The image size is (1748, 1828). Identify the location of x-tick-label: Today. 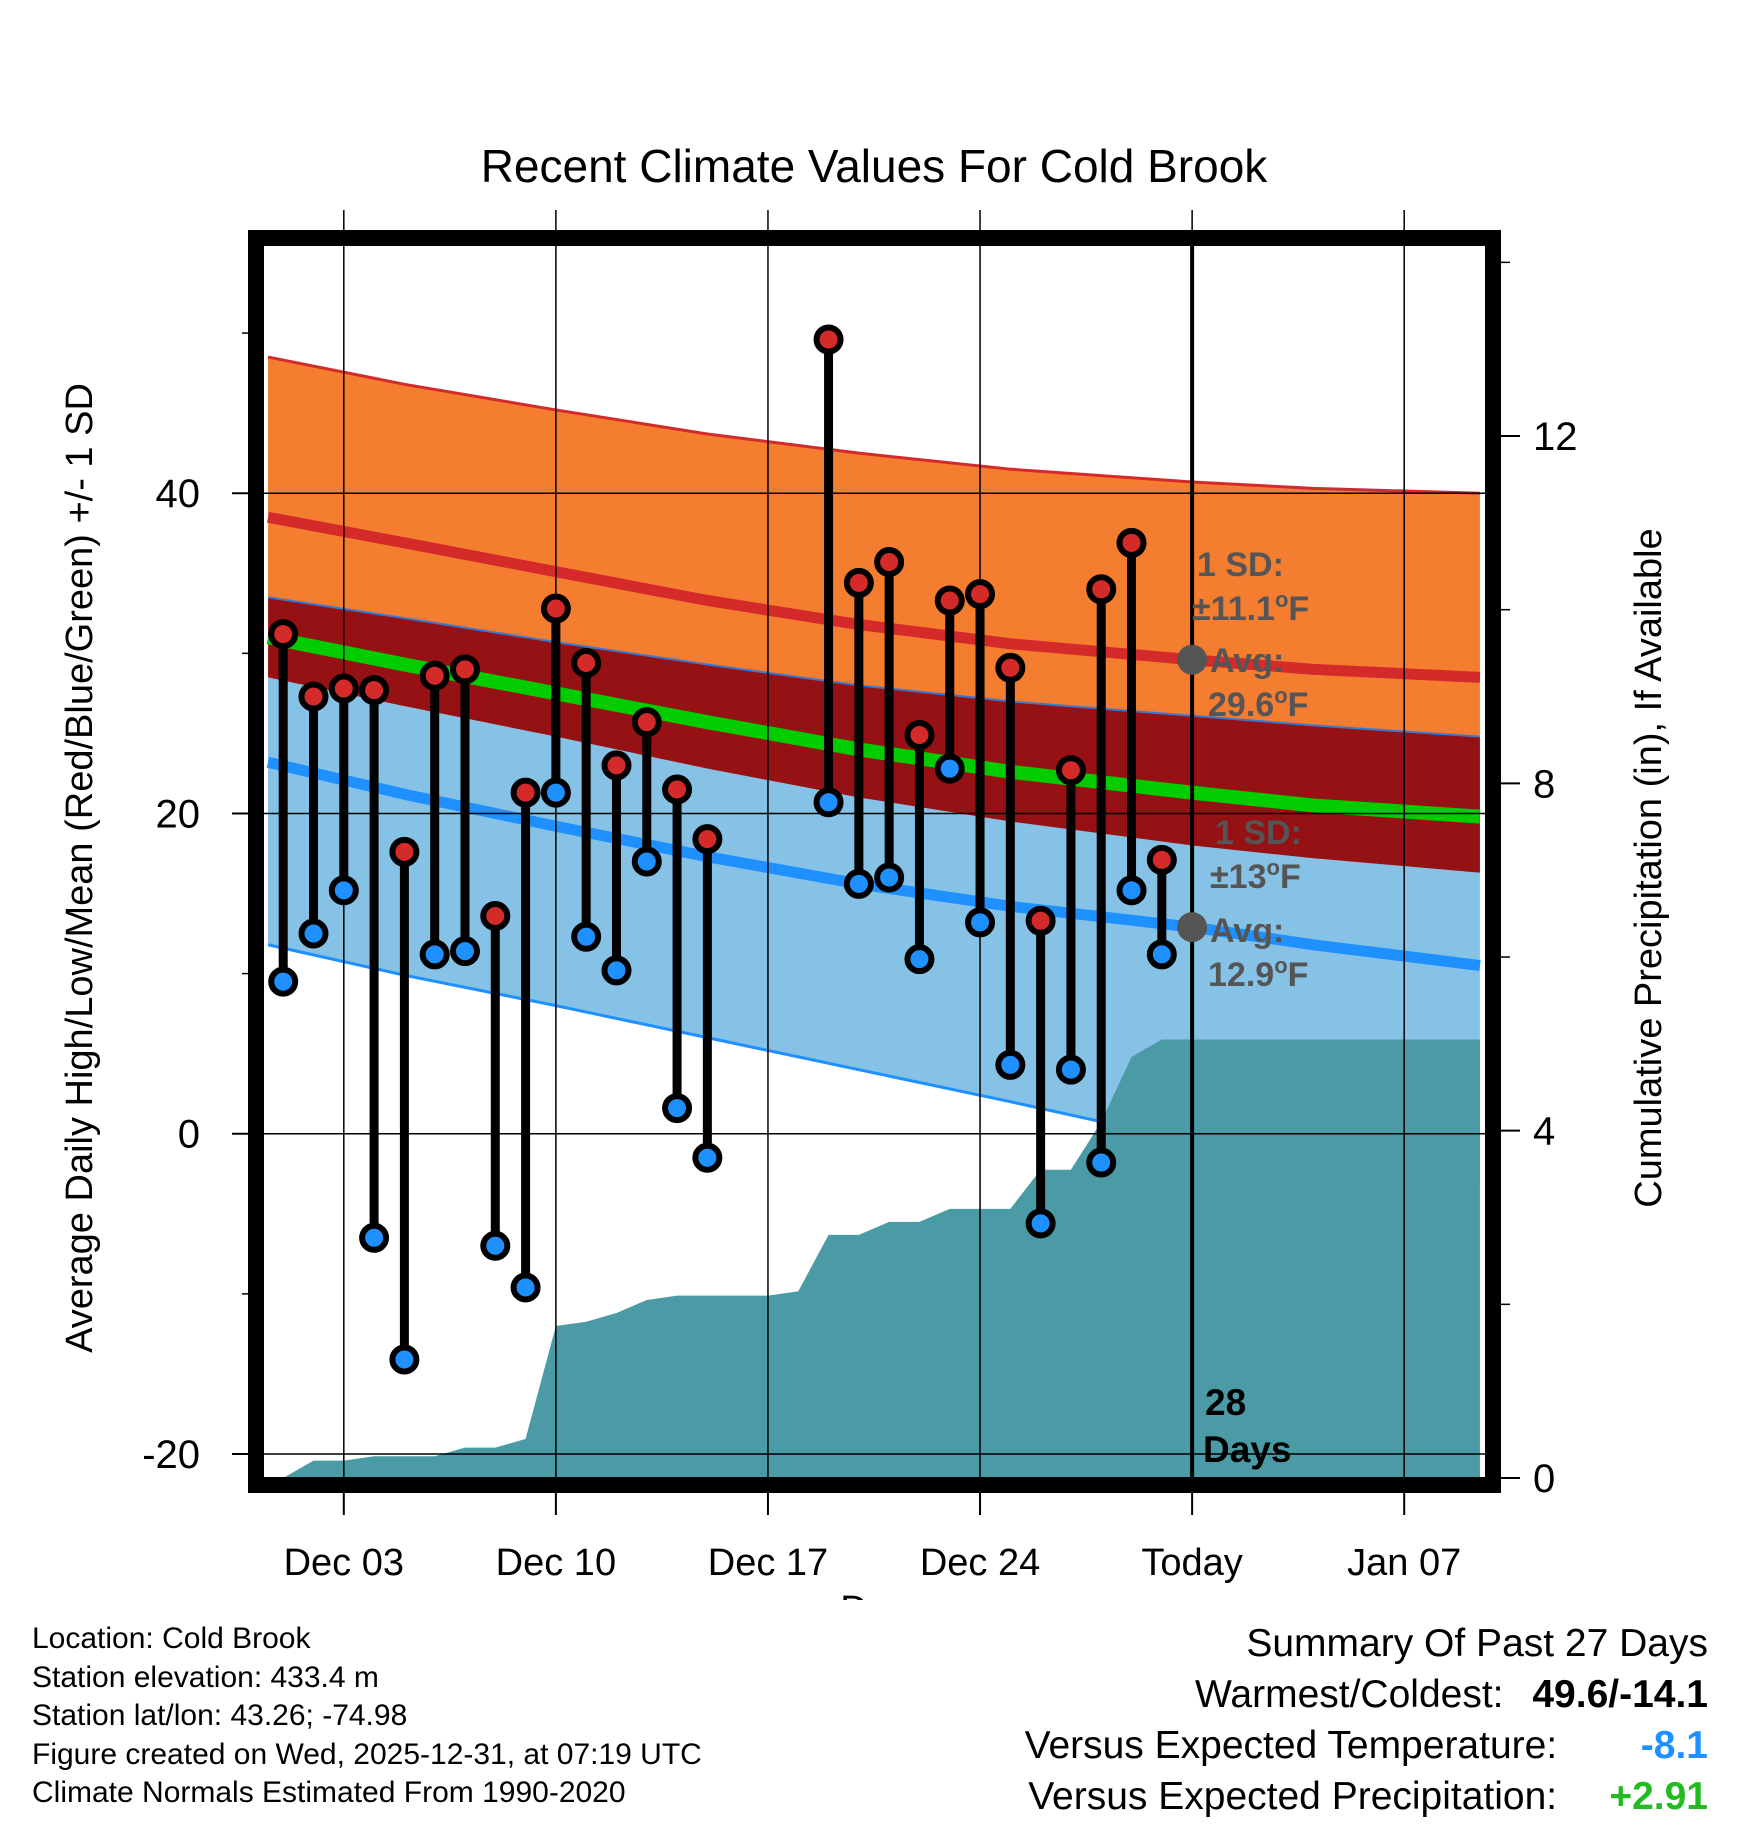
(1191, 1563).